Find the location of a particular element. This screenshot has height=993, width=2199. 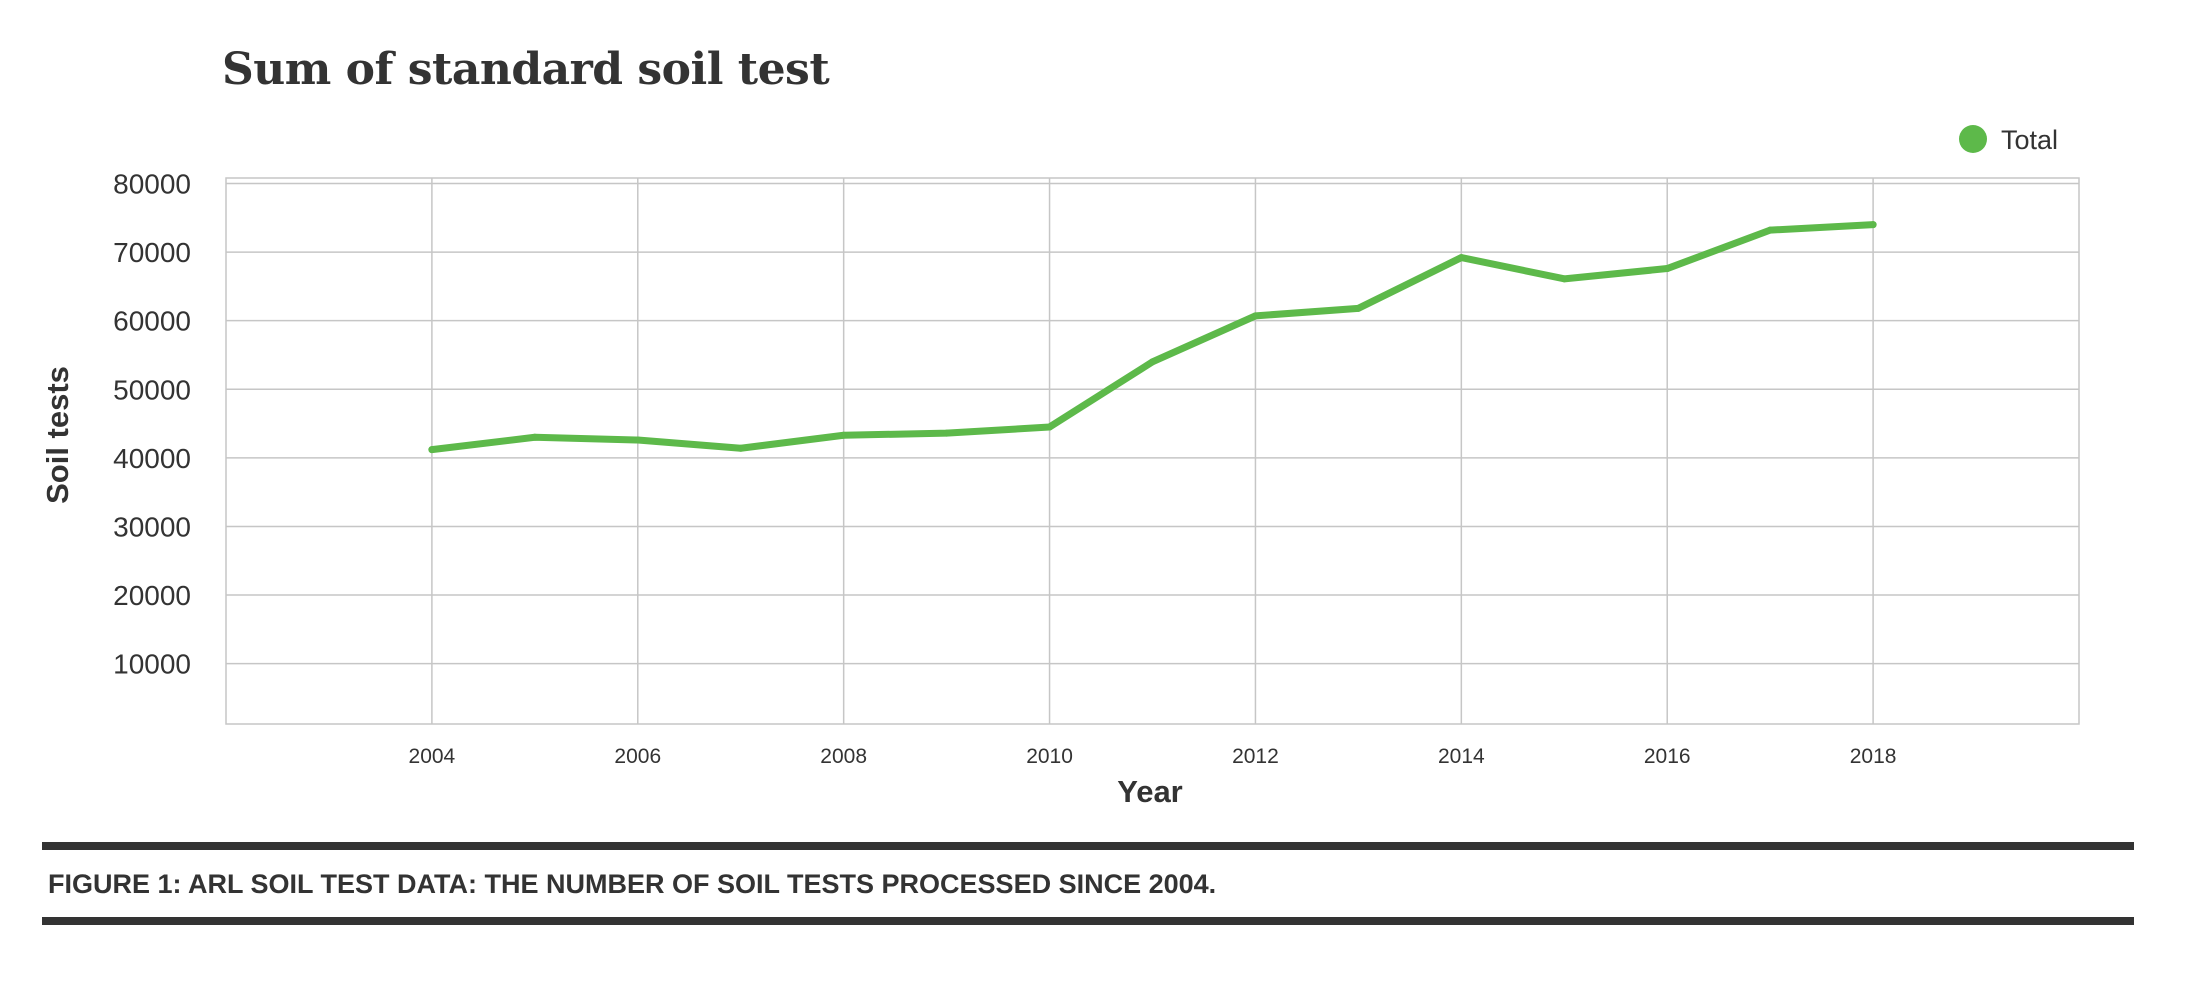

y-tick-label: 60000 is located at coordinates (152, 321).